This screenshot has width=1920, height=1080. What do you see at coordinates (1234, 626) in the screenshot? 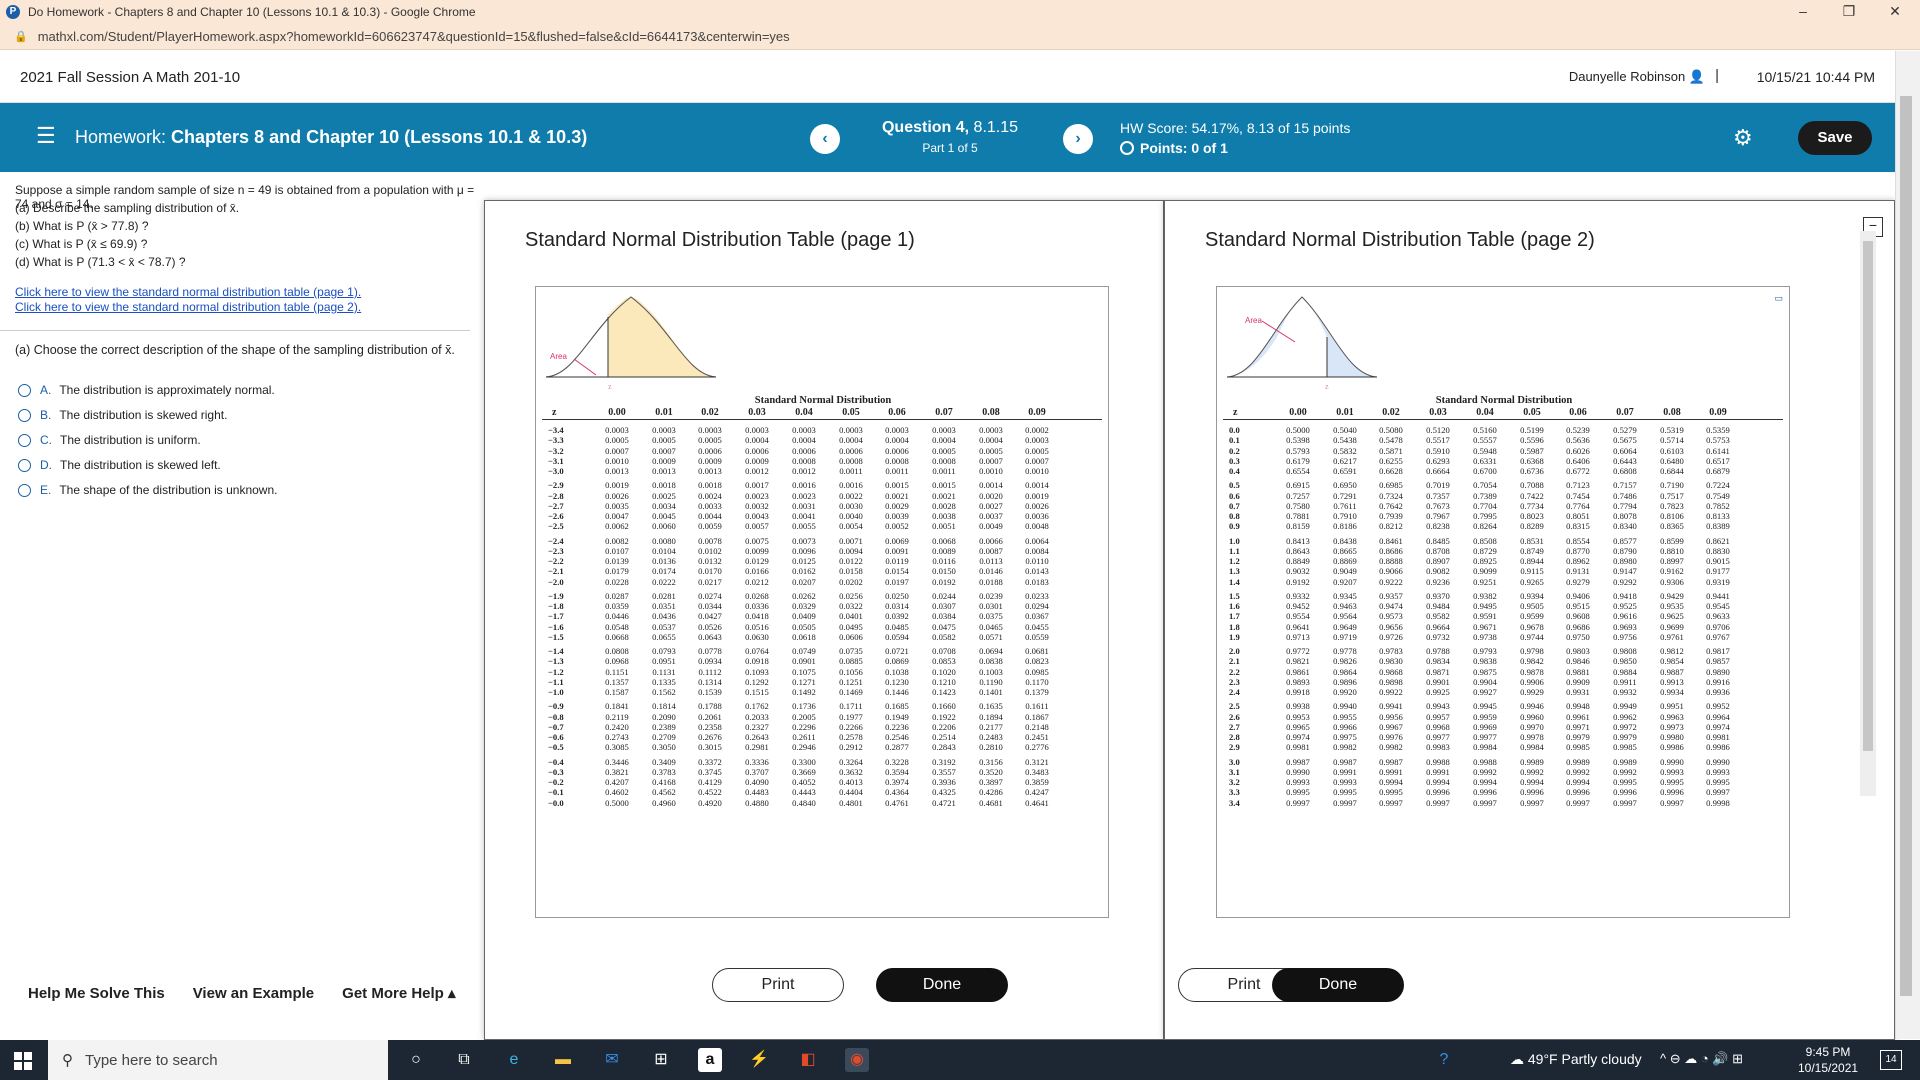
I see `z-value: 1.8` at bounding box center [1234, 626].